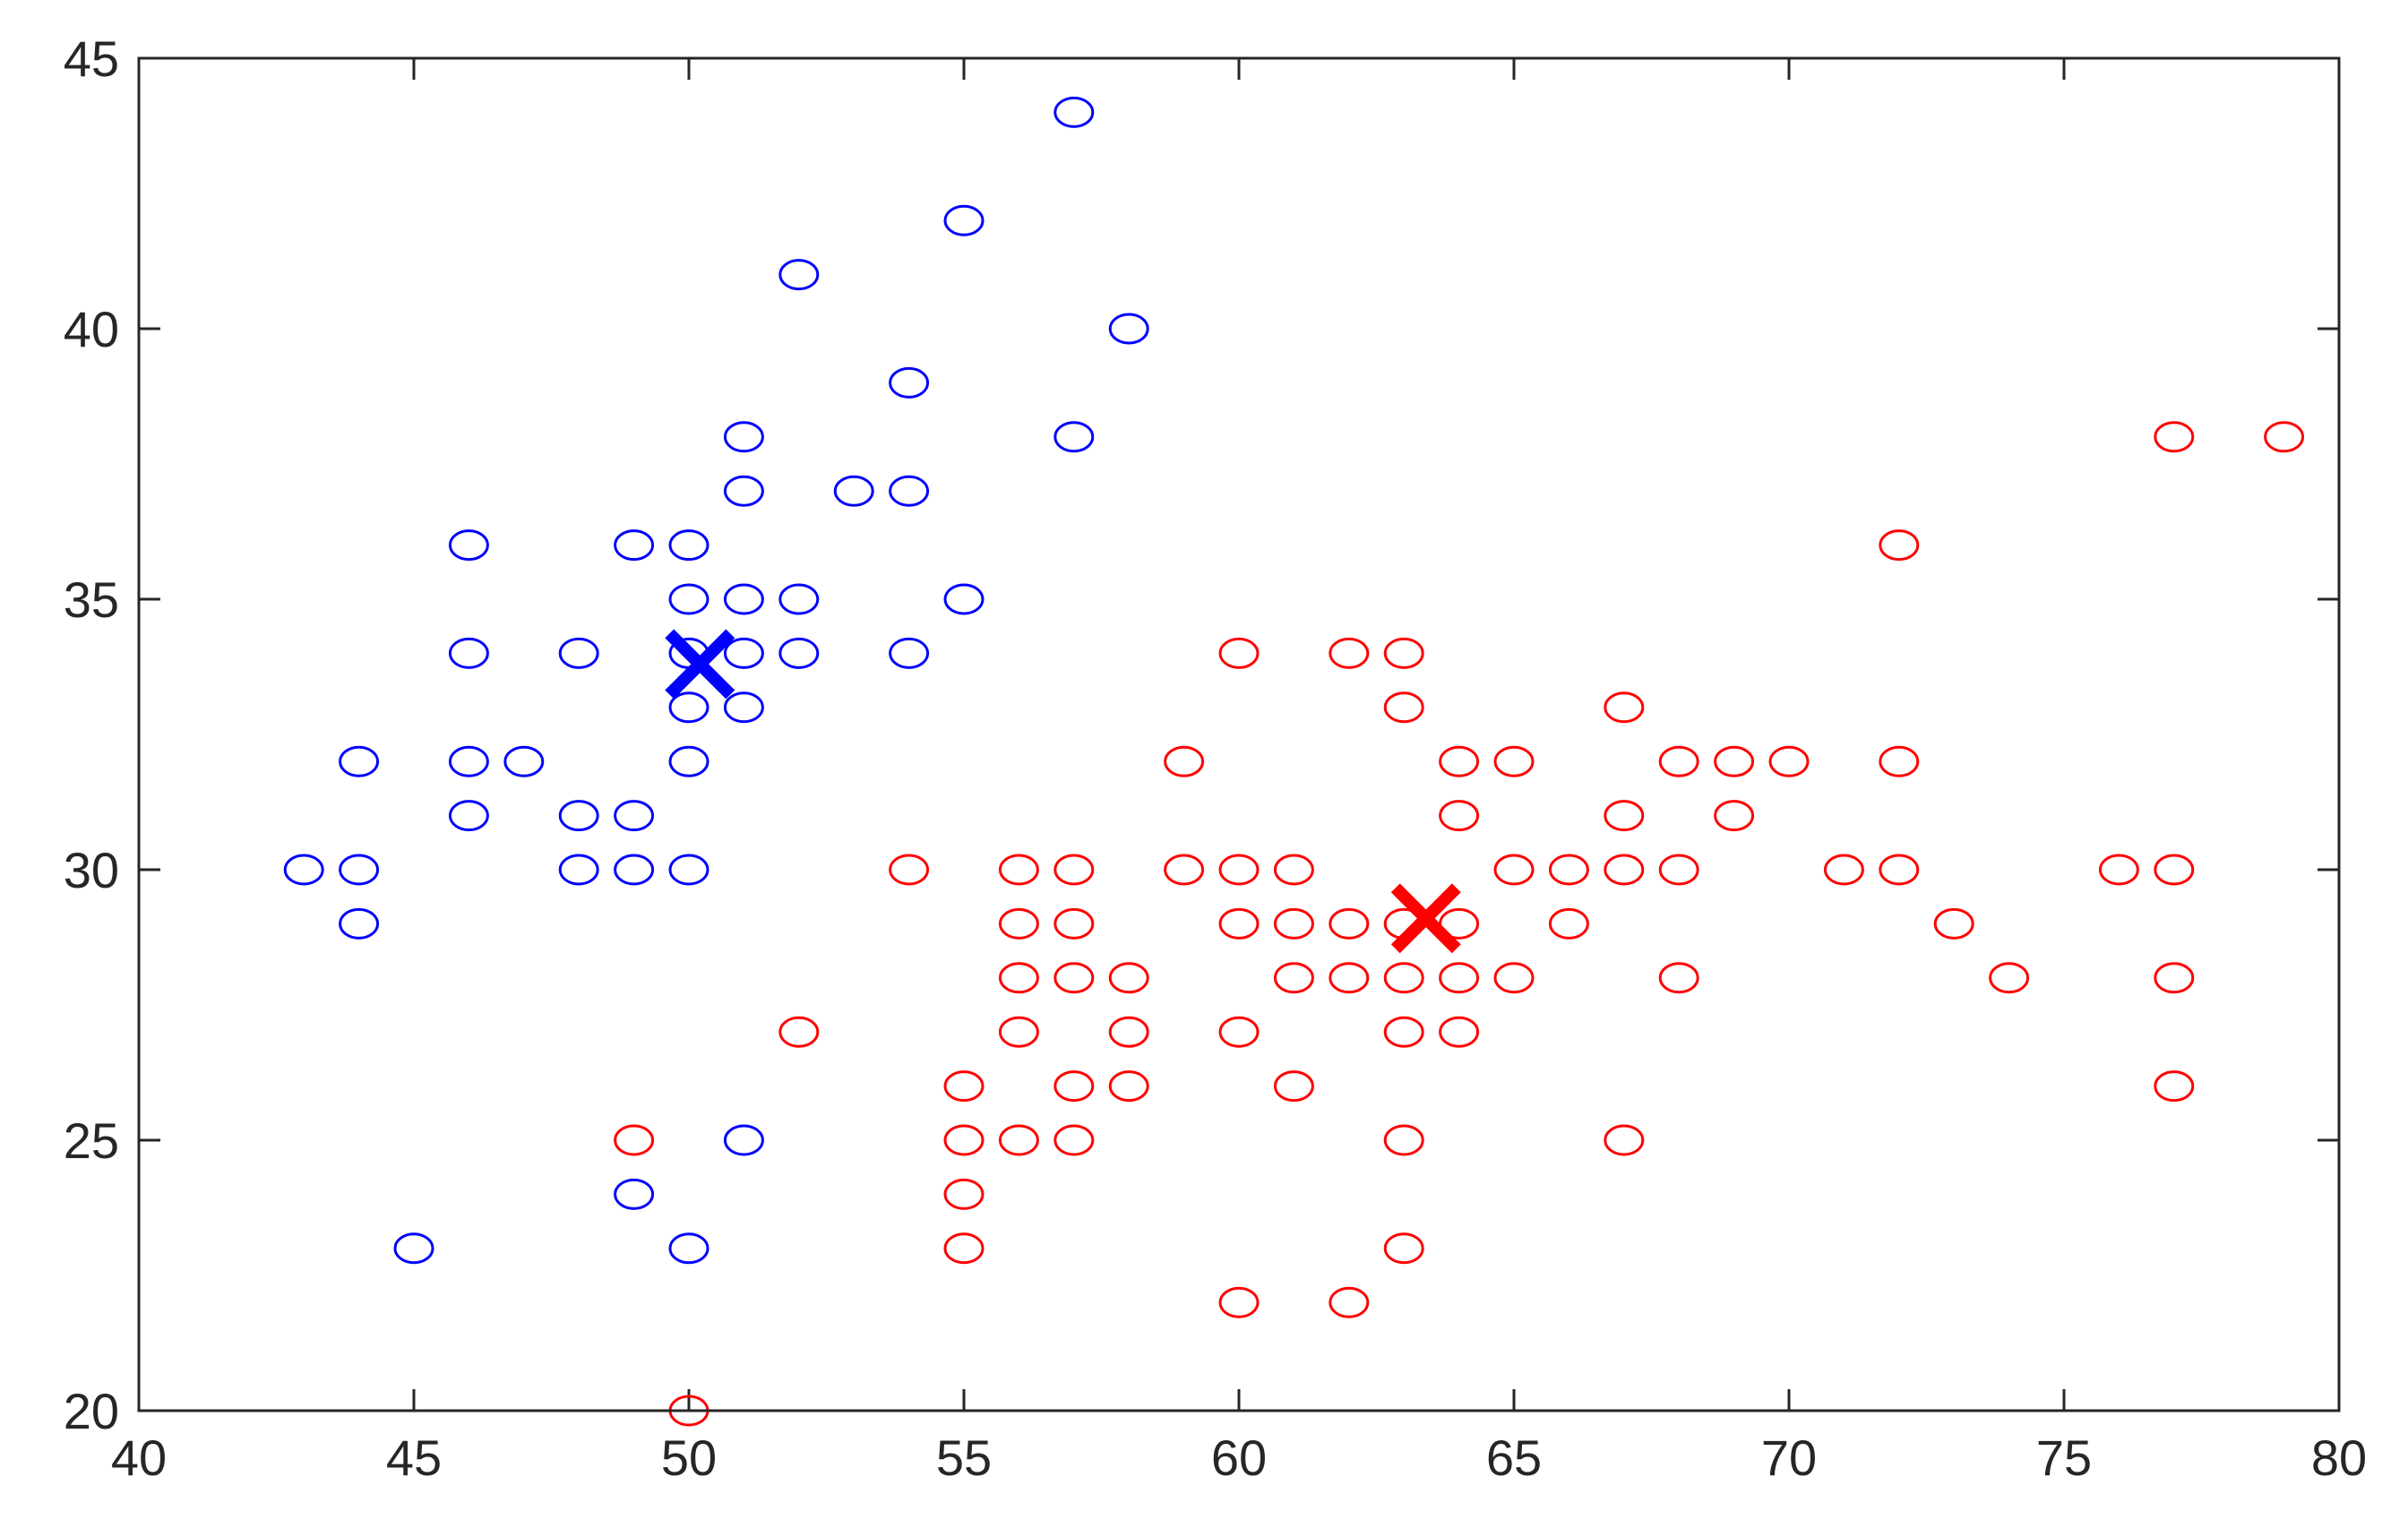 This screenshot has height=1528, width=2408. I want to click on x-tick-label: 70, so click(1789, 1458).